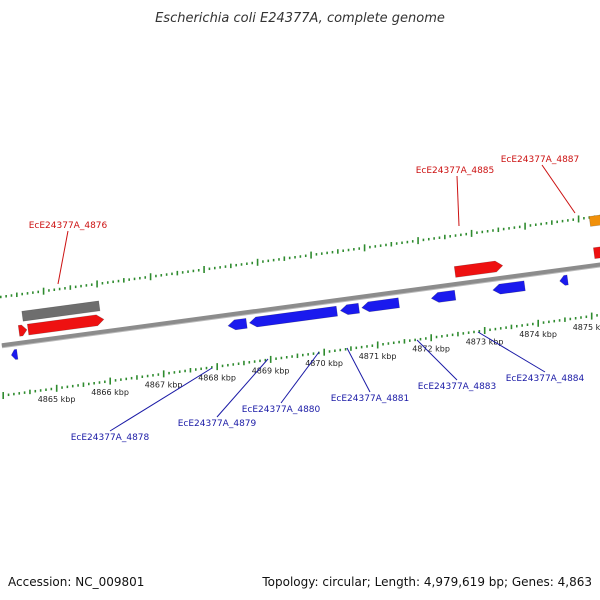 Image resolution: width=600 pixels, height=600 pixels. What do you see at coordinates (164, 385) in the screenshot?
I see `tick-label: 4867 kbp` at bounding box center [164, 385].